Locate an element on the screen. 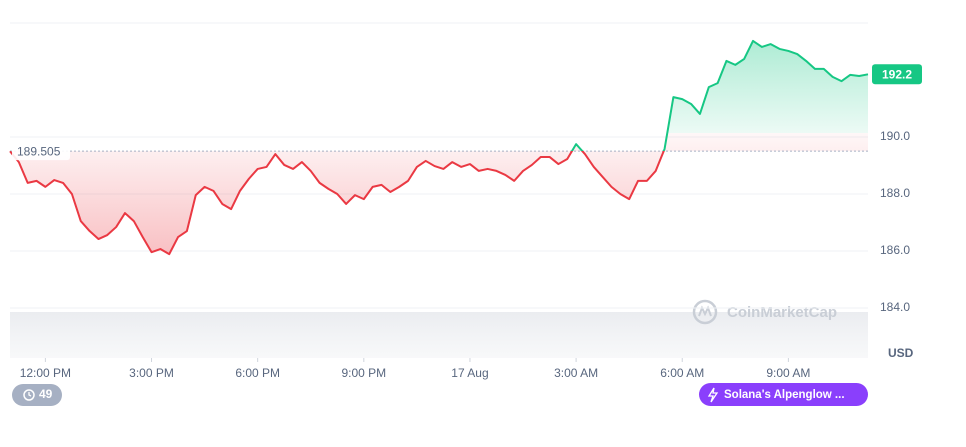 The image size is (966, 447). x-tick-label: 17 Aug is located at coordinates (469, 373).